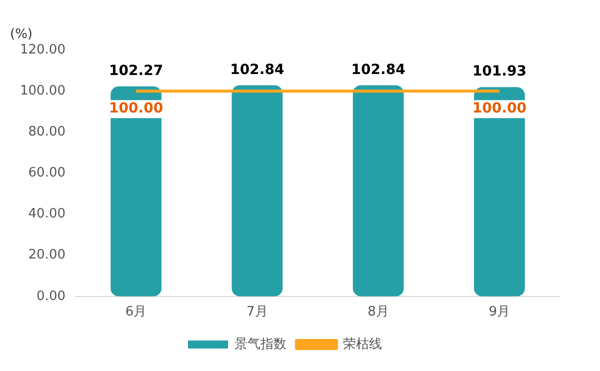  Describe the element at coordinates (21, 34) in the screenshot. I see `y-axis-title: (%)` at that location.